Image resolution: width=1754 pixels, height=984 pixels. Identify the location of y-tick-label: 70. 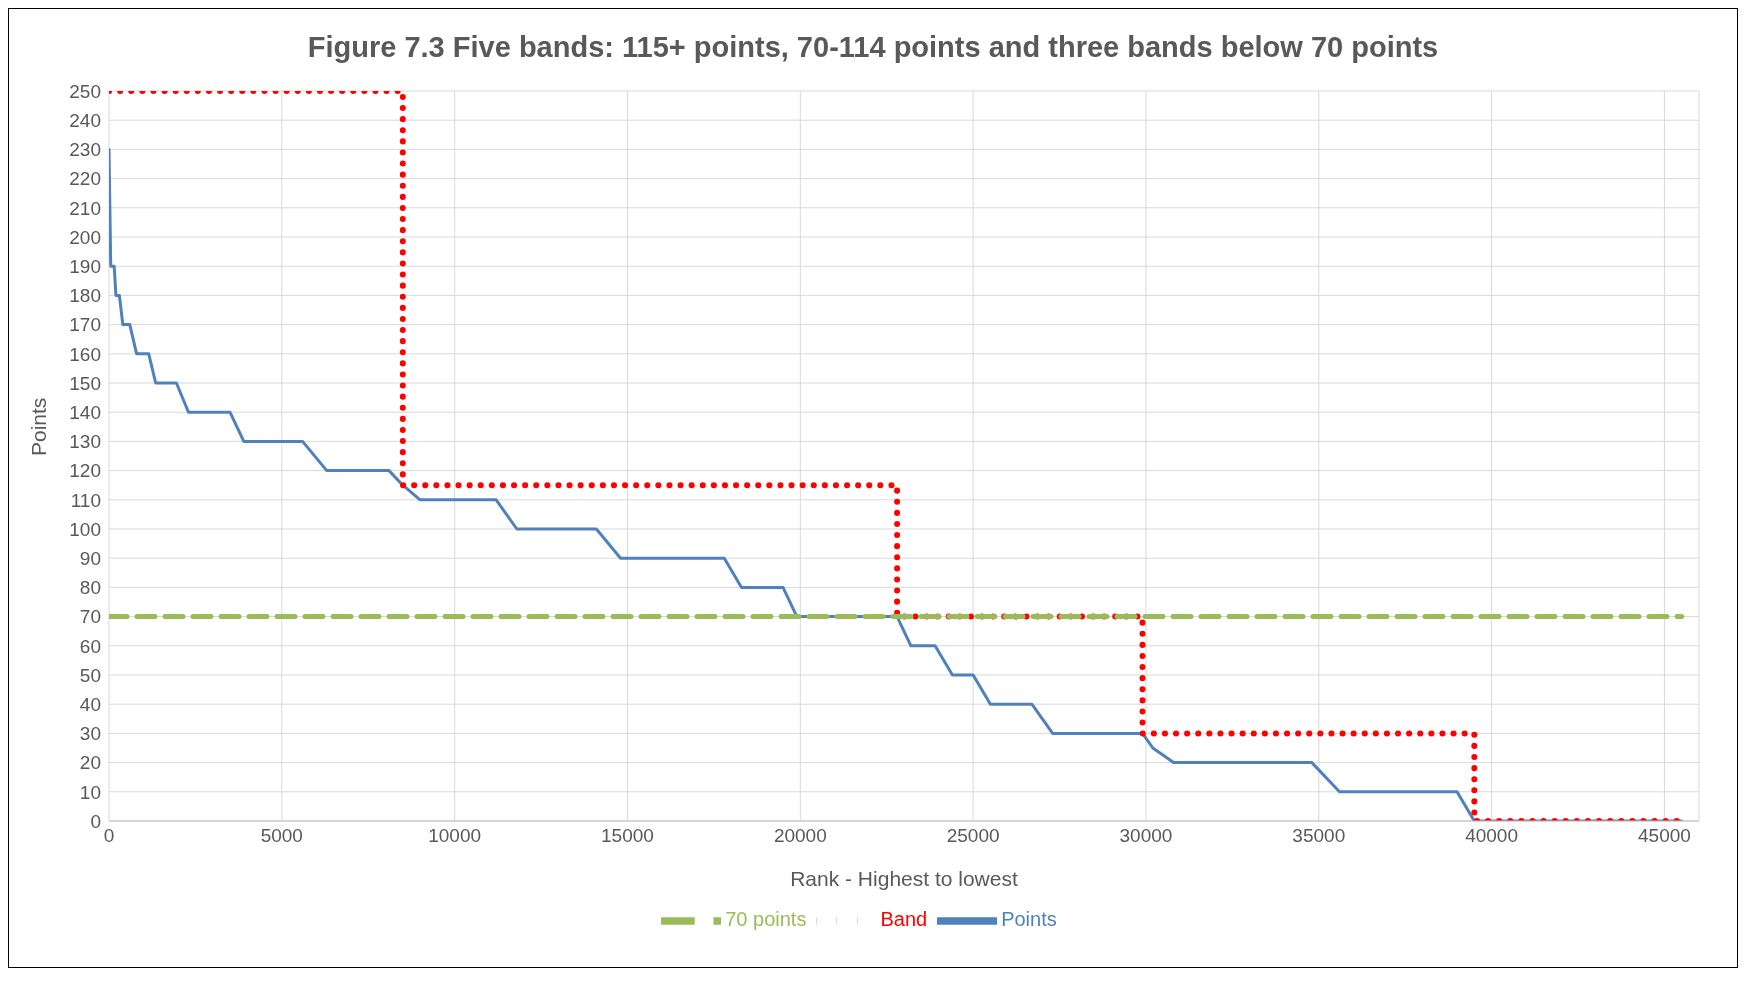
(90, 617).